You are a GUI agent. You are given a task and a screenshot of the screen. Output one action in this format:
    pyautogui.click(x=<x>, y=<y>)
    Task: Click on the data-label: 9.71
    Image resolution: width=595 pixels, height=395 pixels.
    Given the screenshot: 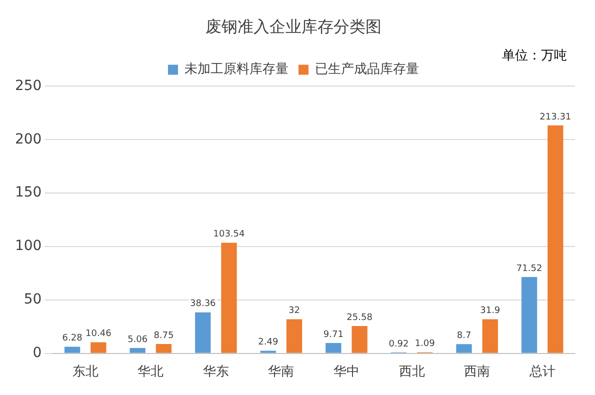 What is the action you would take?
    pyautogui.click(x=333, y=335)
    